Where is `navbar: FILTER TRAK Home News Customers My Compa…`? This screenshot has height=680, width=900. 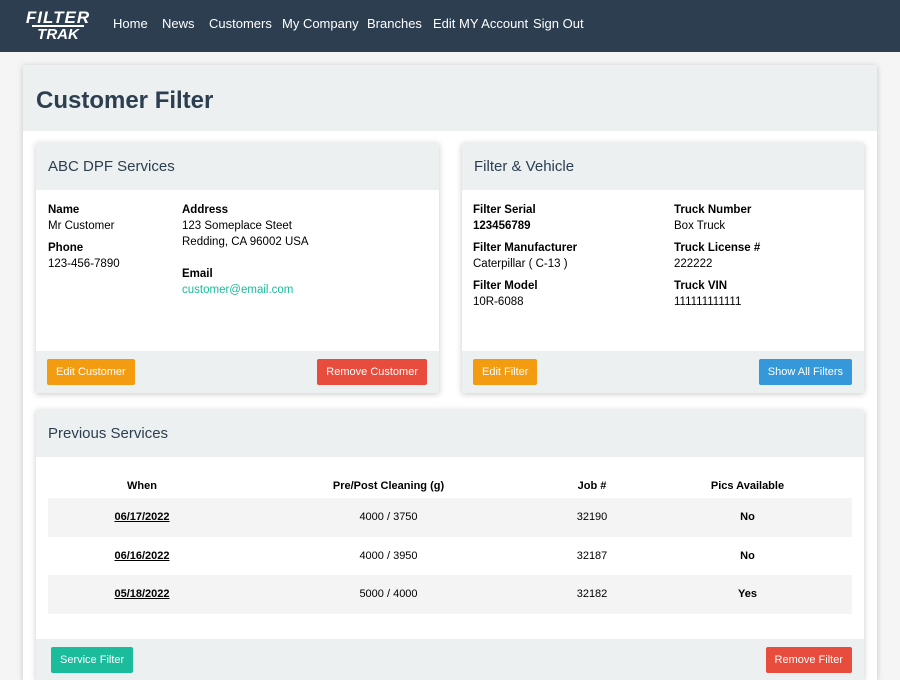
navbar: FILTER TRAK Home News Customers My Compa… is located at coordinates (450, 26).